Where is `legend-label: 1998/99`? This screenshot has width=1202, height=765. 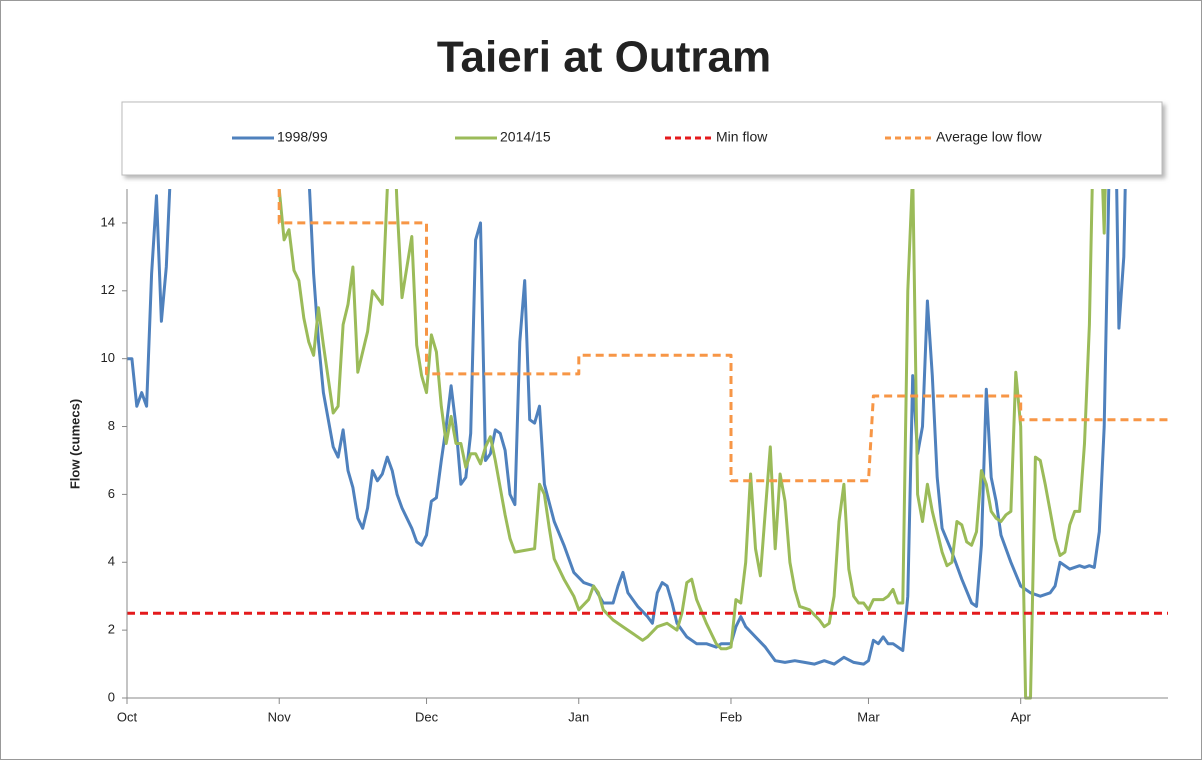
legend-label: 1998/99 is located at coordinates (302, 137).